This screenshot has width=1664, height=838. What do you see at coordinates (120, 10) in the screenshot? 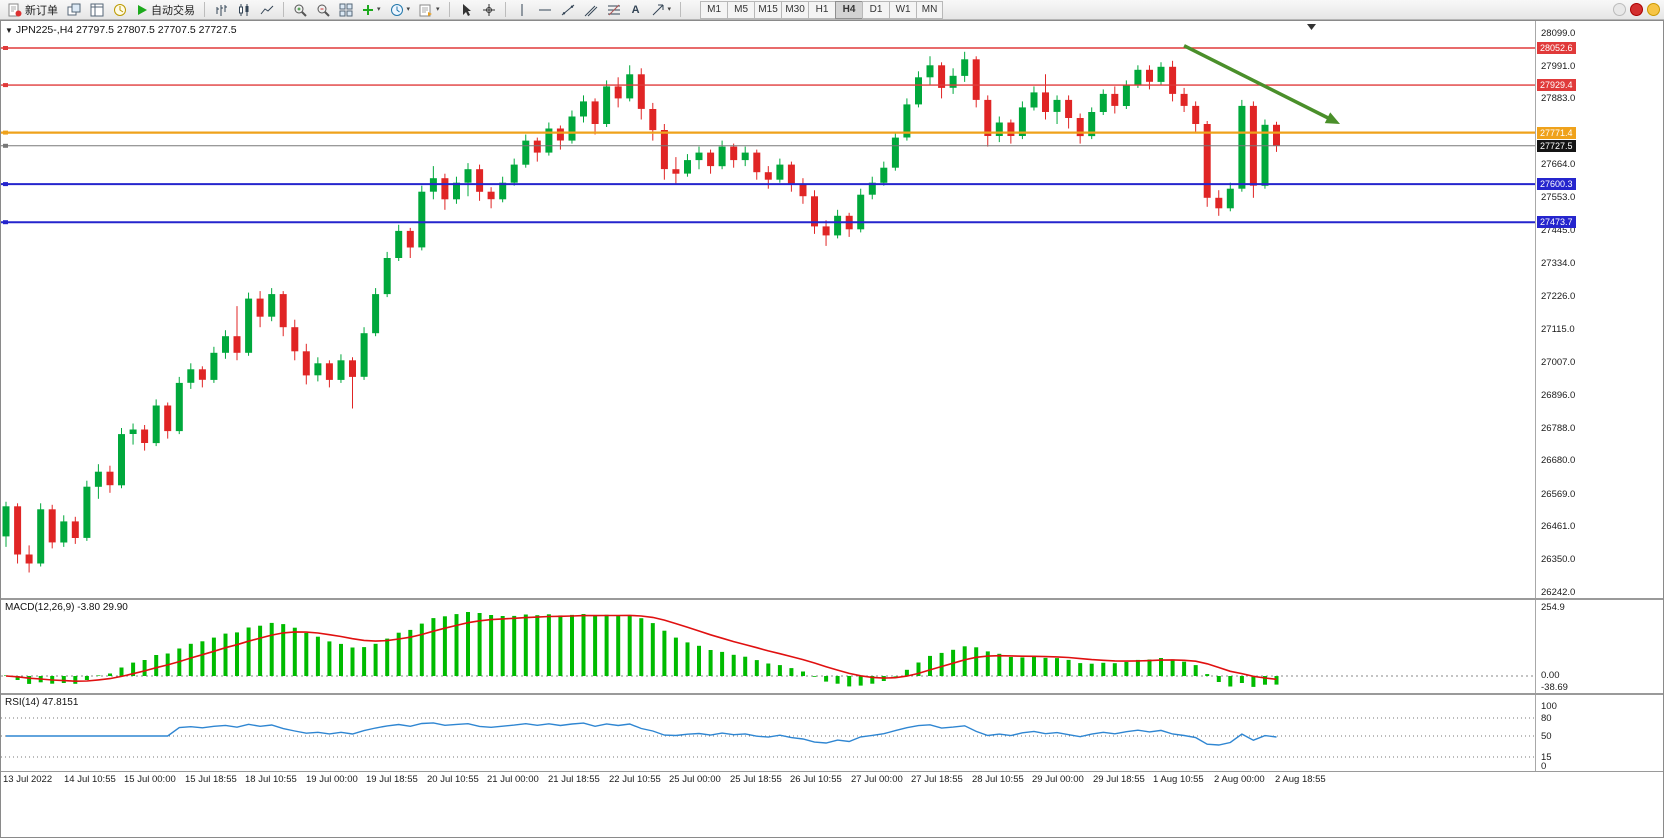
I see `navigator-button` at bounding box center [120, 10].